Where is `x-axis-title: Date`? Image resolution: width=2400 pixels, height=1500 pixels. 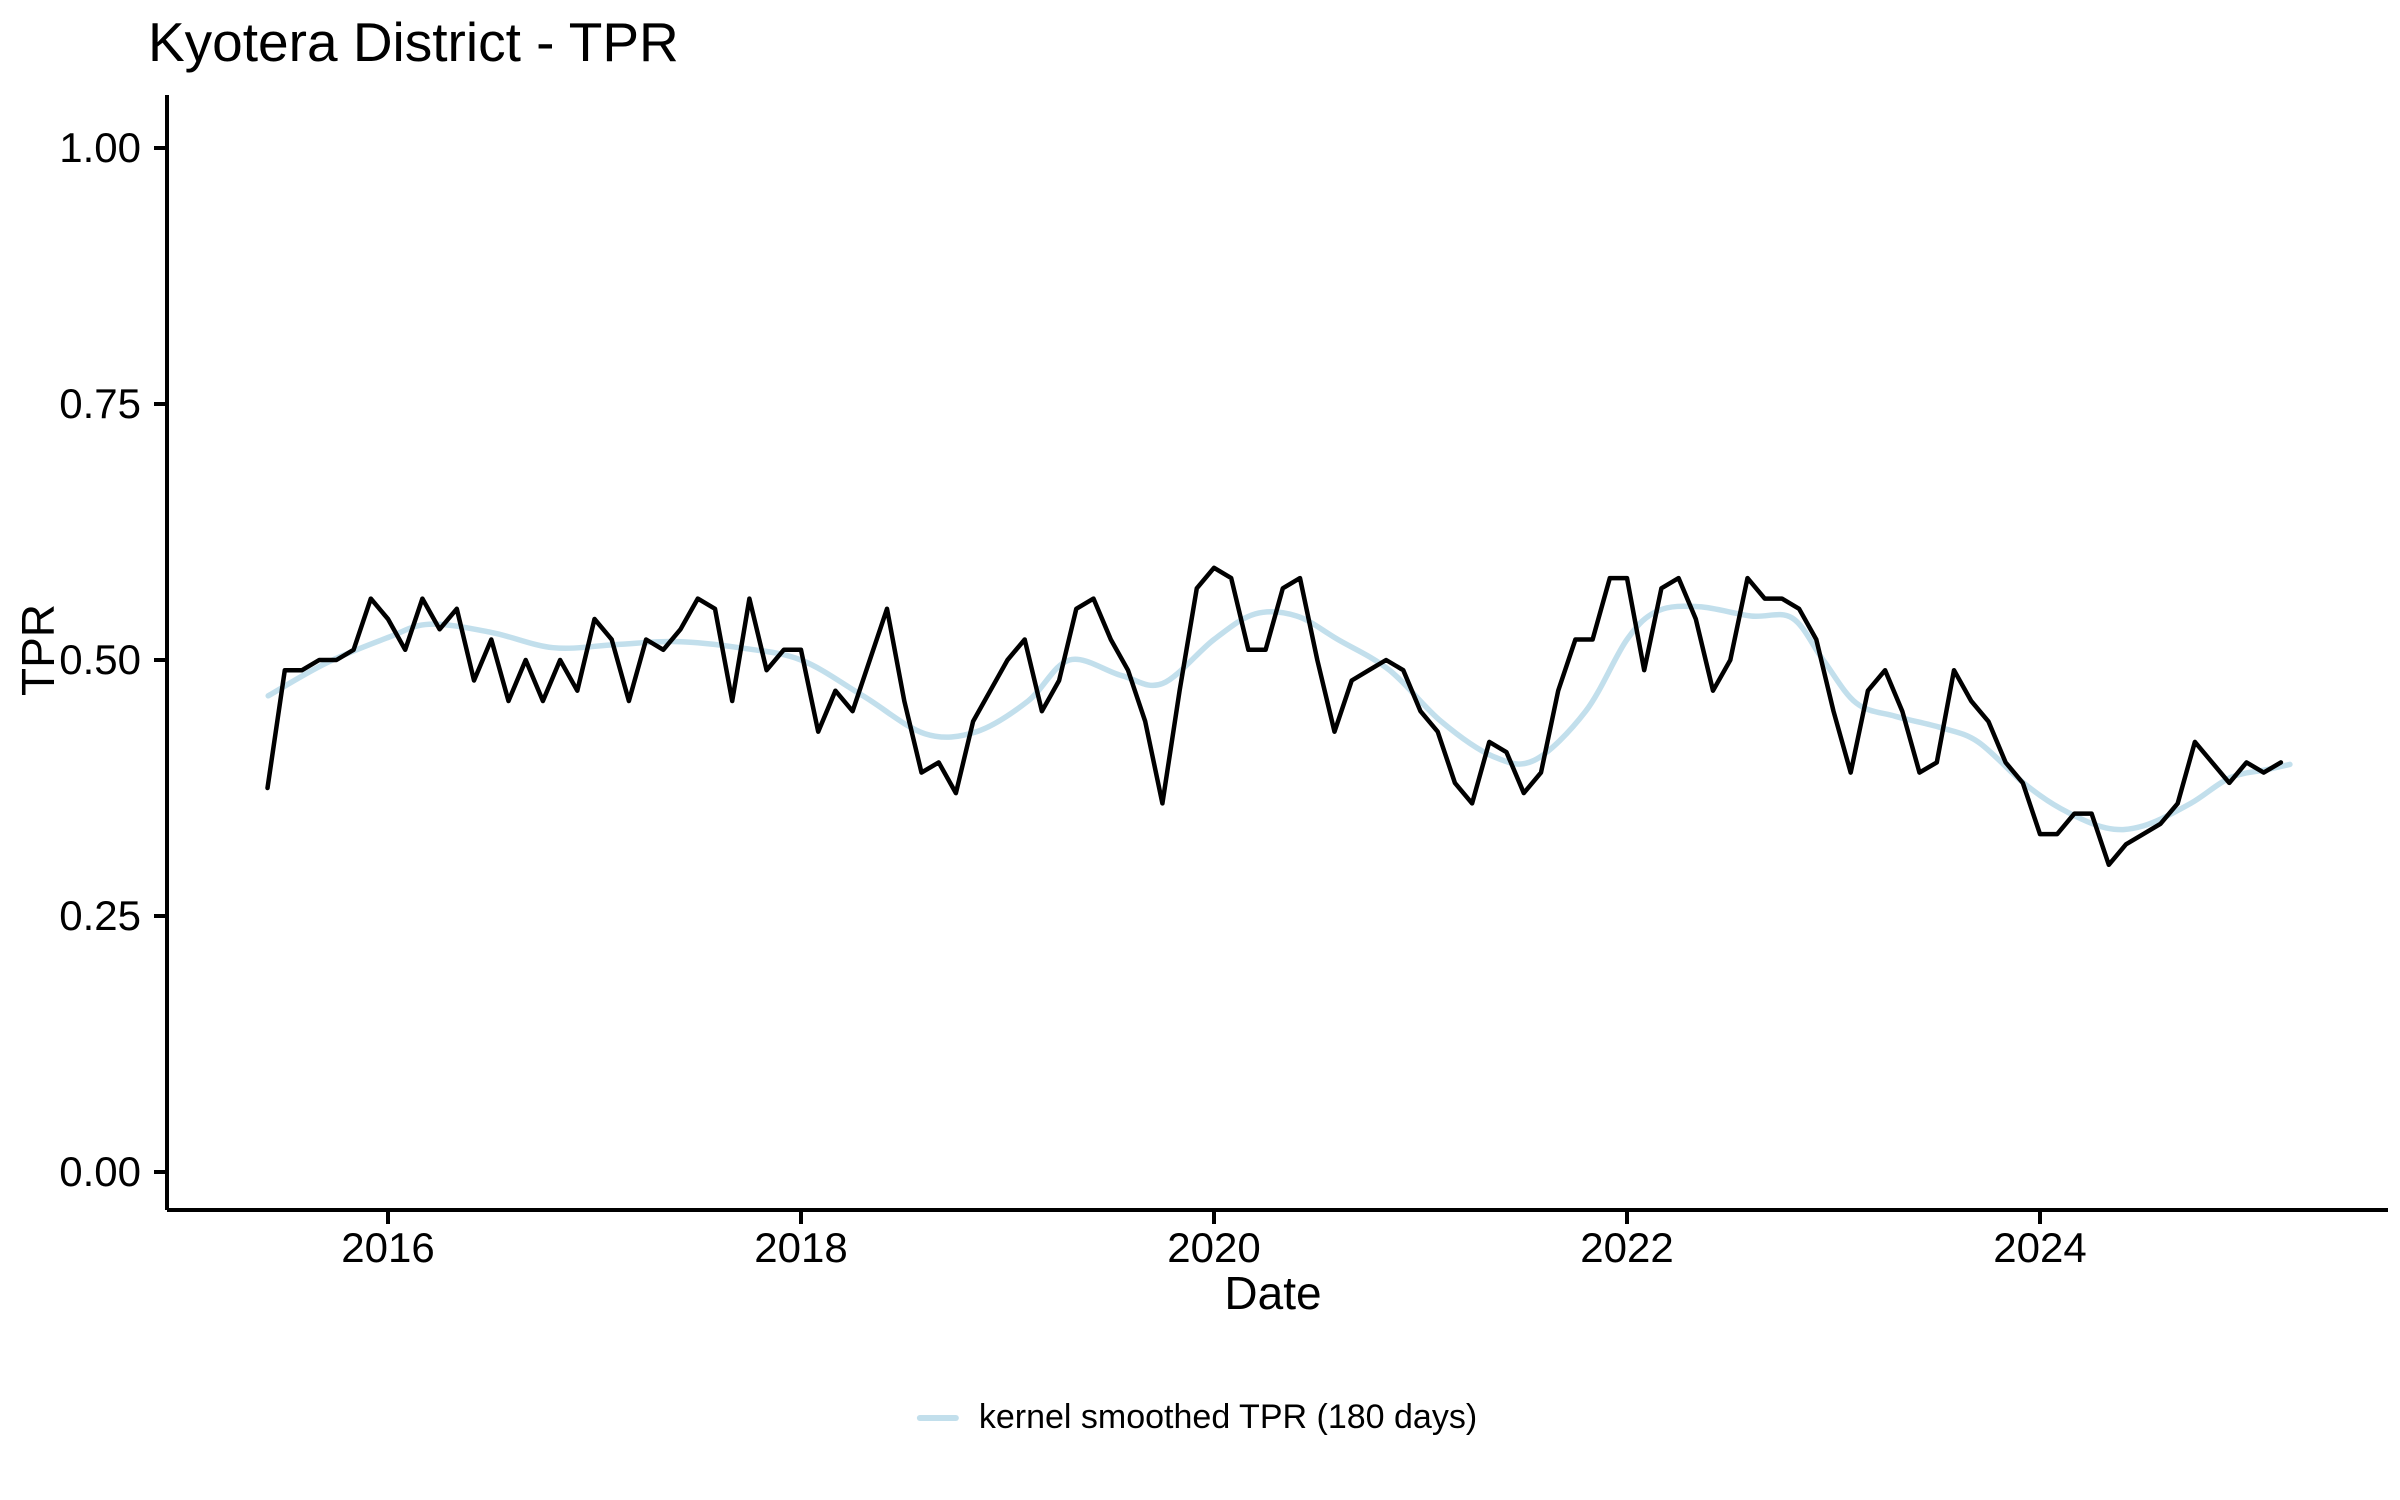
x-axis-title: Date is located at coordinates (1273, 1293).